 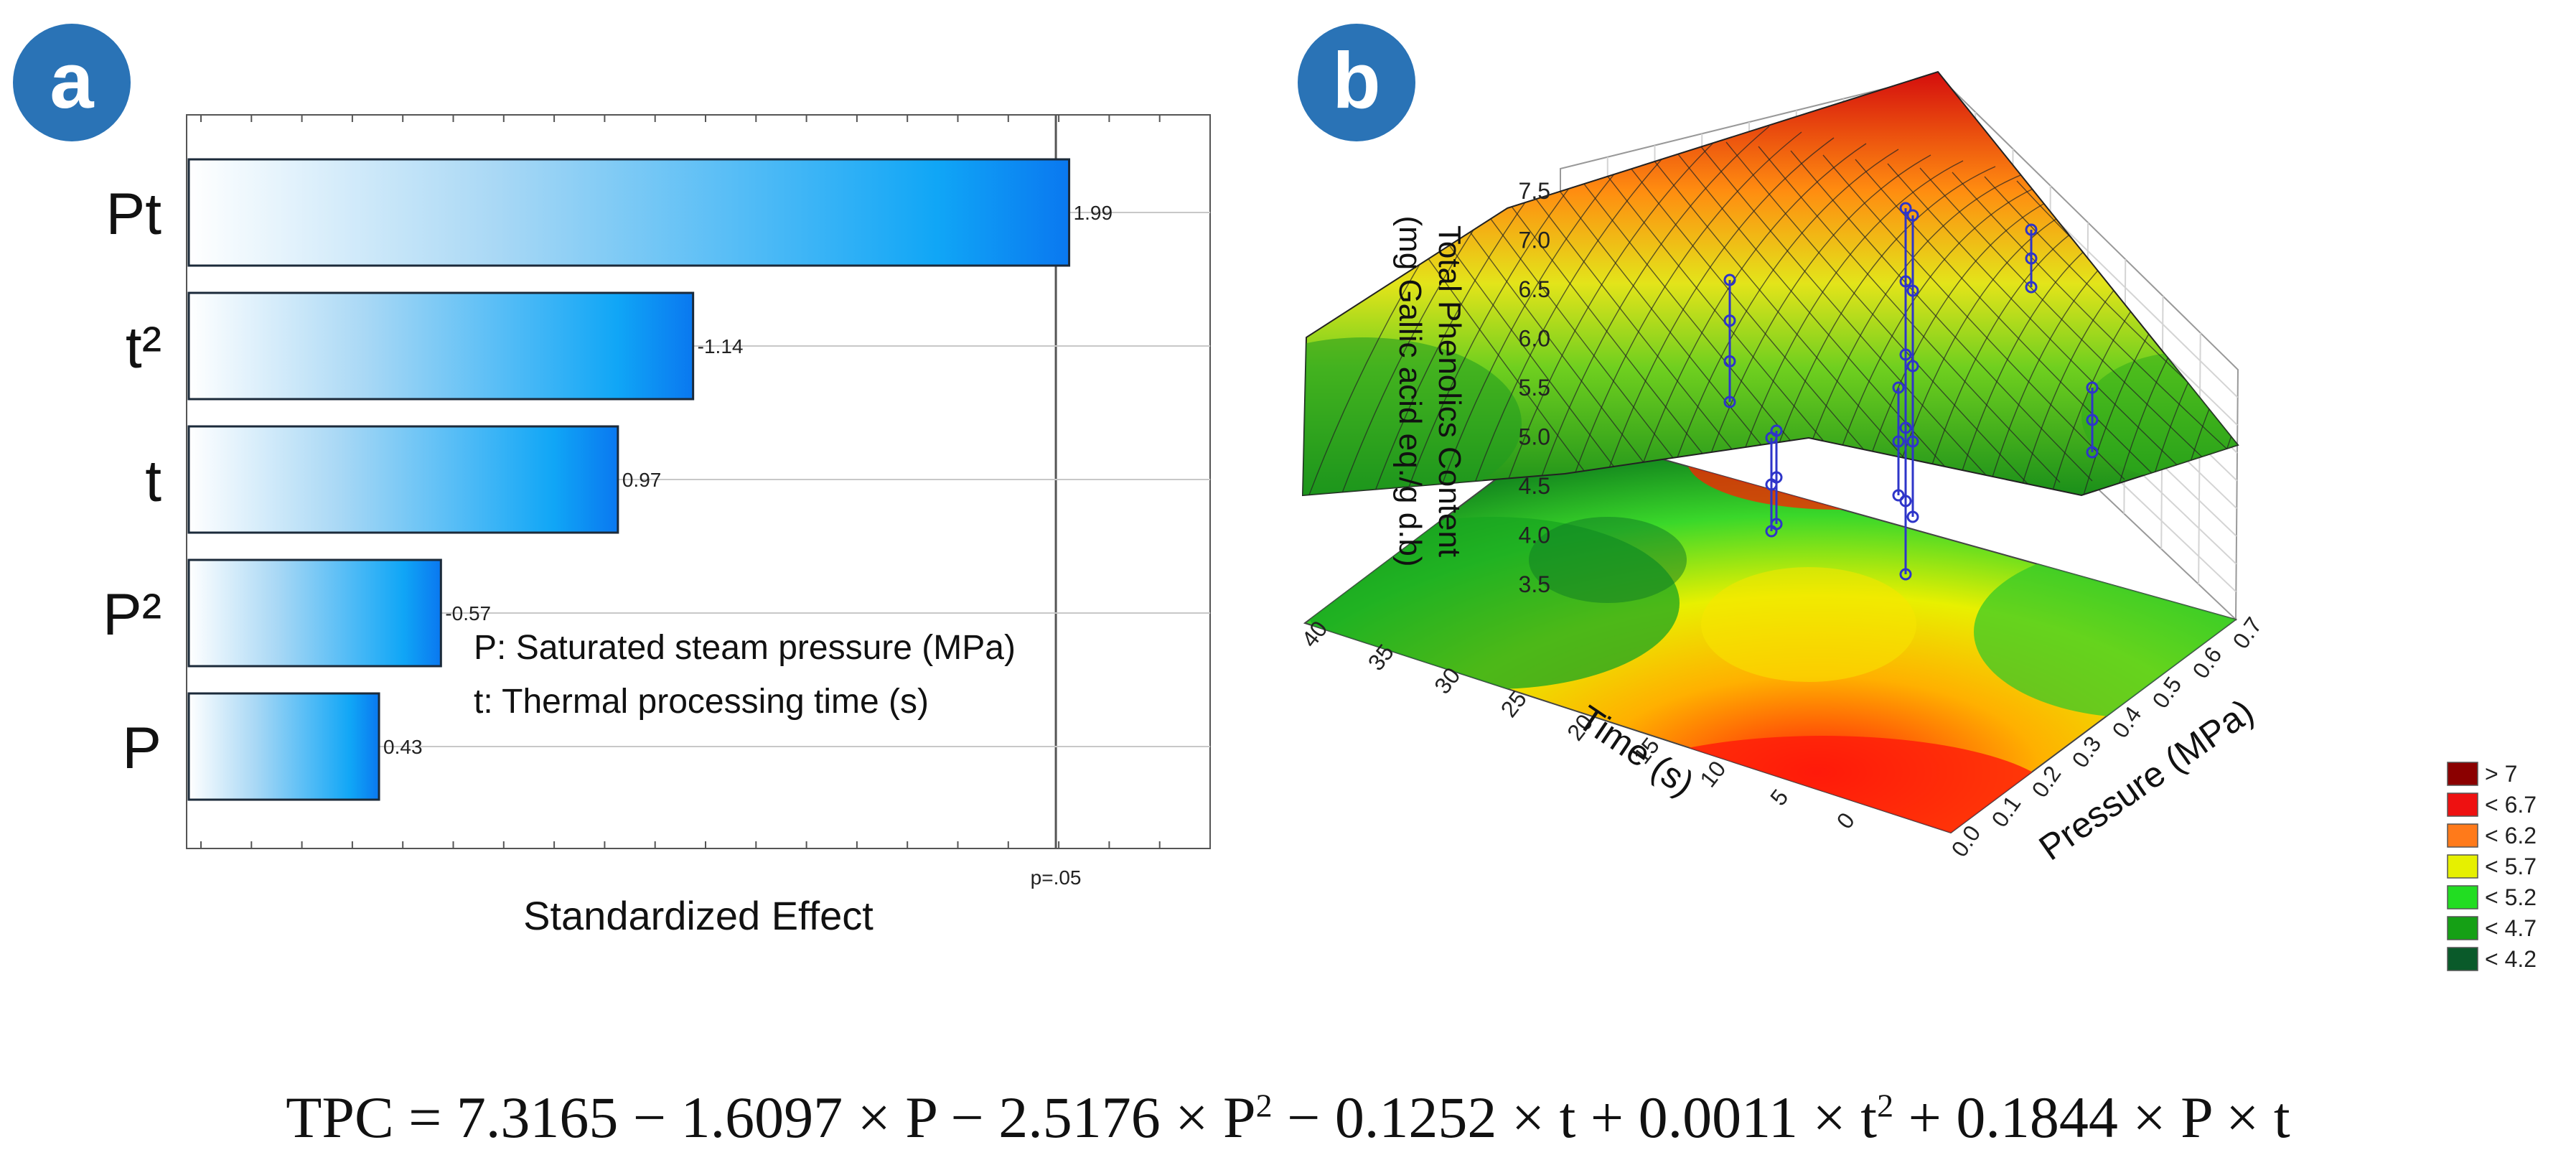 What do you see at coordinates (698, 915) in the screenshot?
I see `chart-a-x-axis-label: Standardized Effect` at bounding box center [698, 915].